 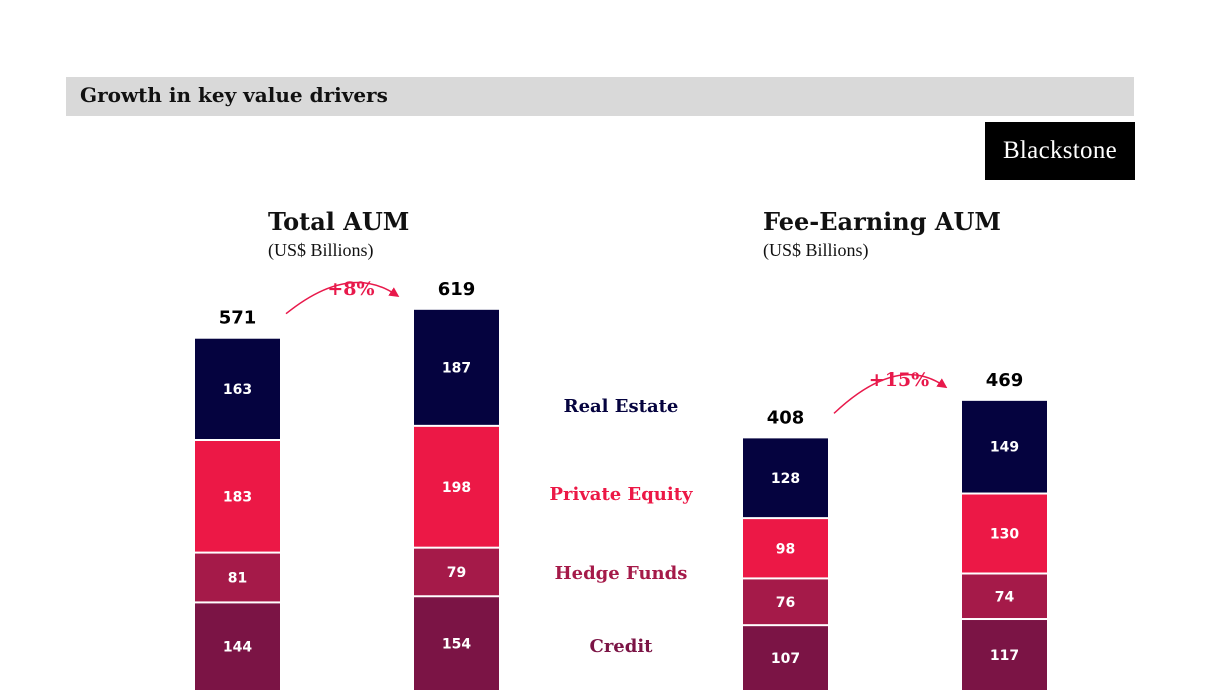 I want to click on data-label-total-aum-before-credit: 144, so click(x=237, y=648).